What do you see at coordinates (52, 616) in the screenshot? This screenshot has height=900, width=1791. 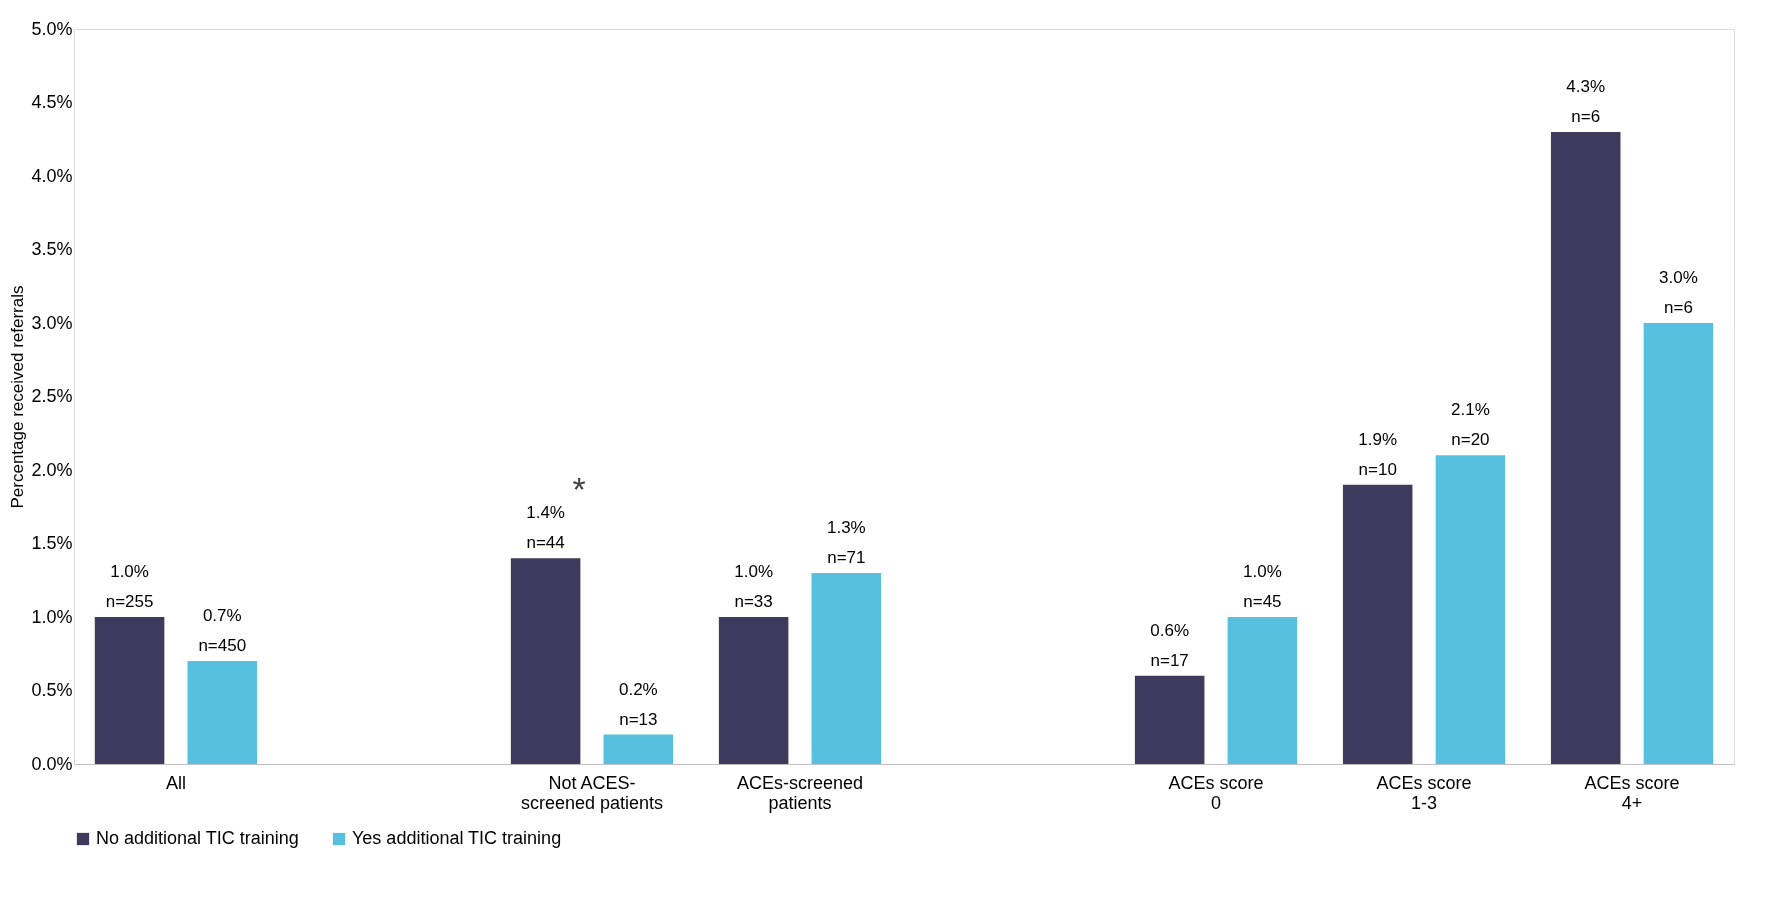 I see `y-tick-label: 1.0%` at bounding box center [52, 616].